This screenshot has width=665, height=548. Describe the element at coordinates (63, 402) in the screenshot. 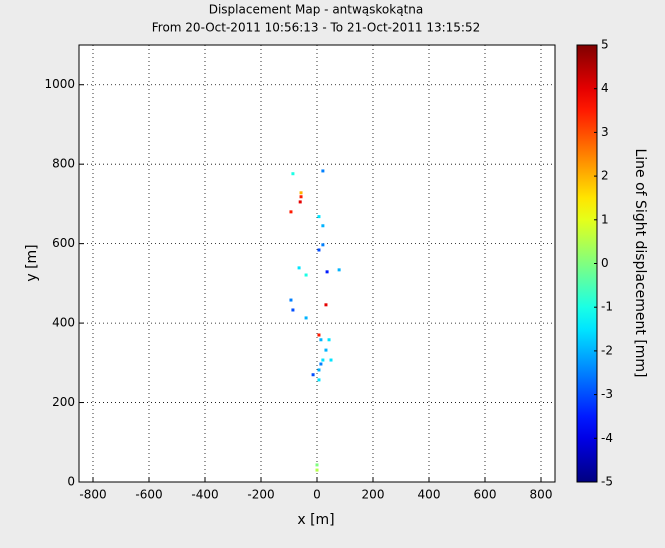

I see `y-tick-label: 200` at that location.